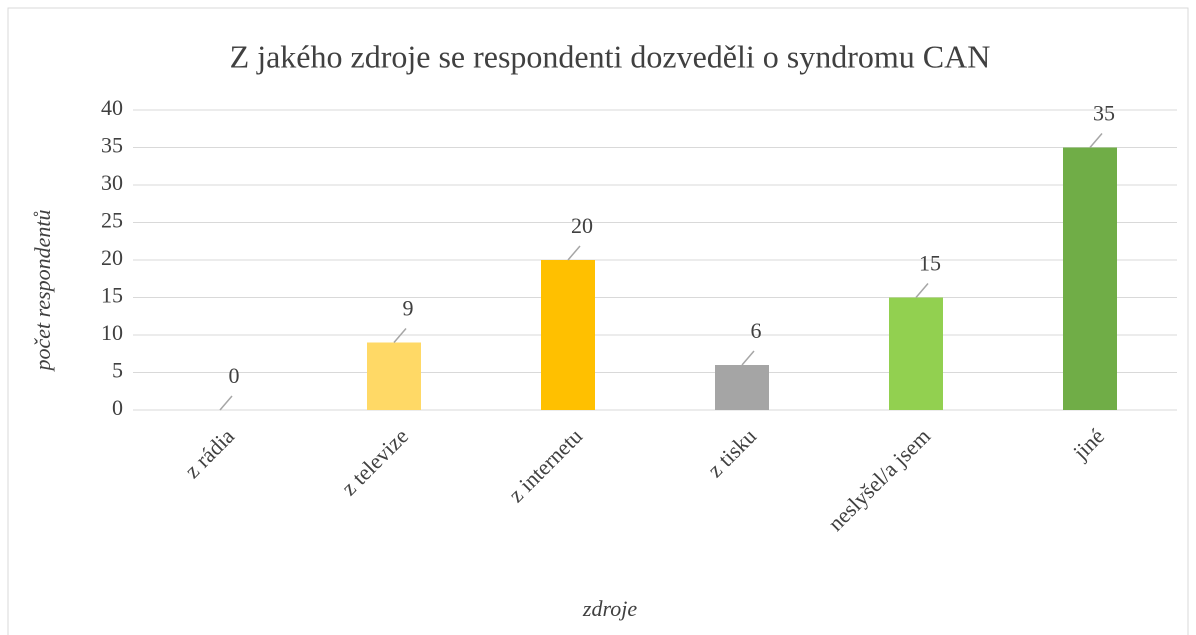 Image resolution: width=1196 pixels, height=635 pixels. I want to click on y-axis-label: počet respondentů, so click(42, 290).